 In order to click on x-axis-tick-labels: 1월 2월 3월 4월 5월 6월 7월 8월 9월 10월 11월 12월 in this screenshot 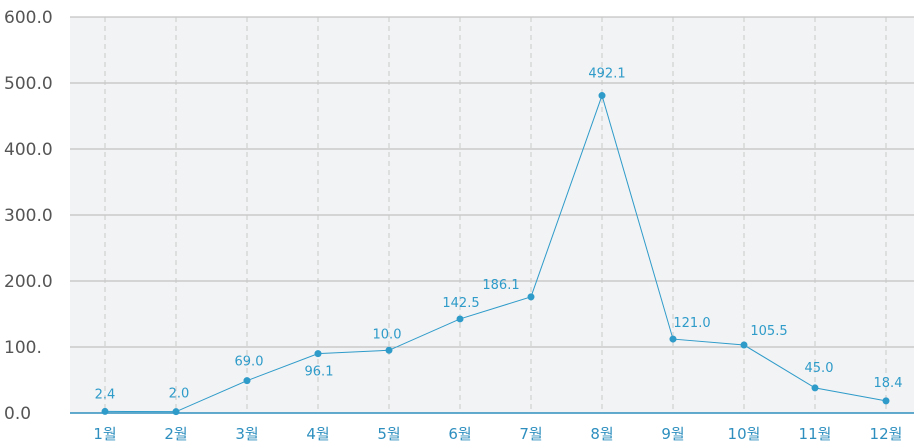, I will do `click(497, 433)`.